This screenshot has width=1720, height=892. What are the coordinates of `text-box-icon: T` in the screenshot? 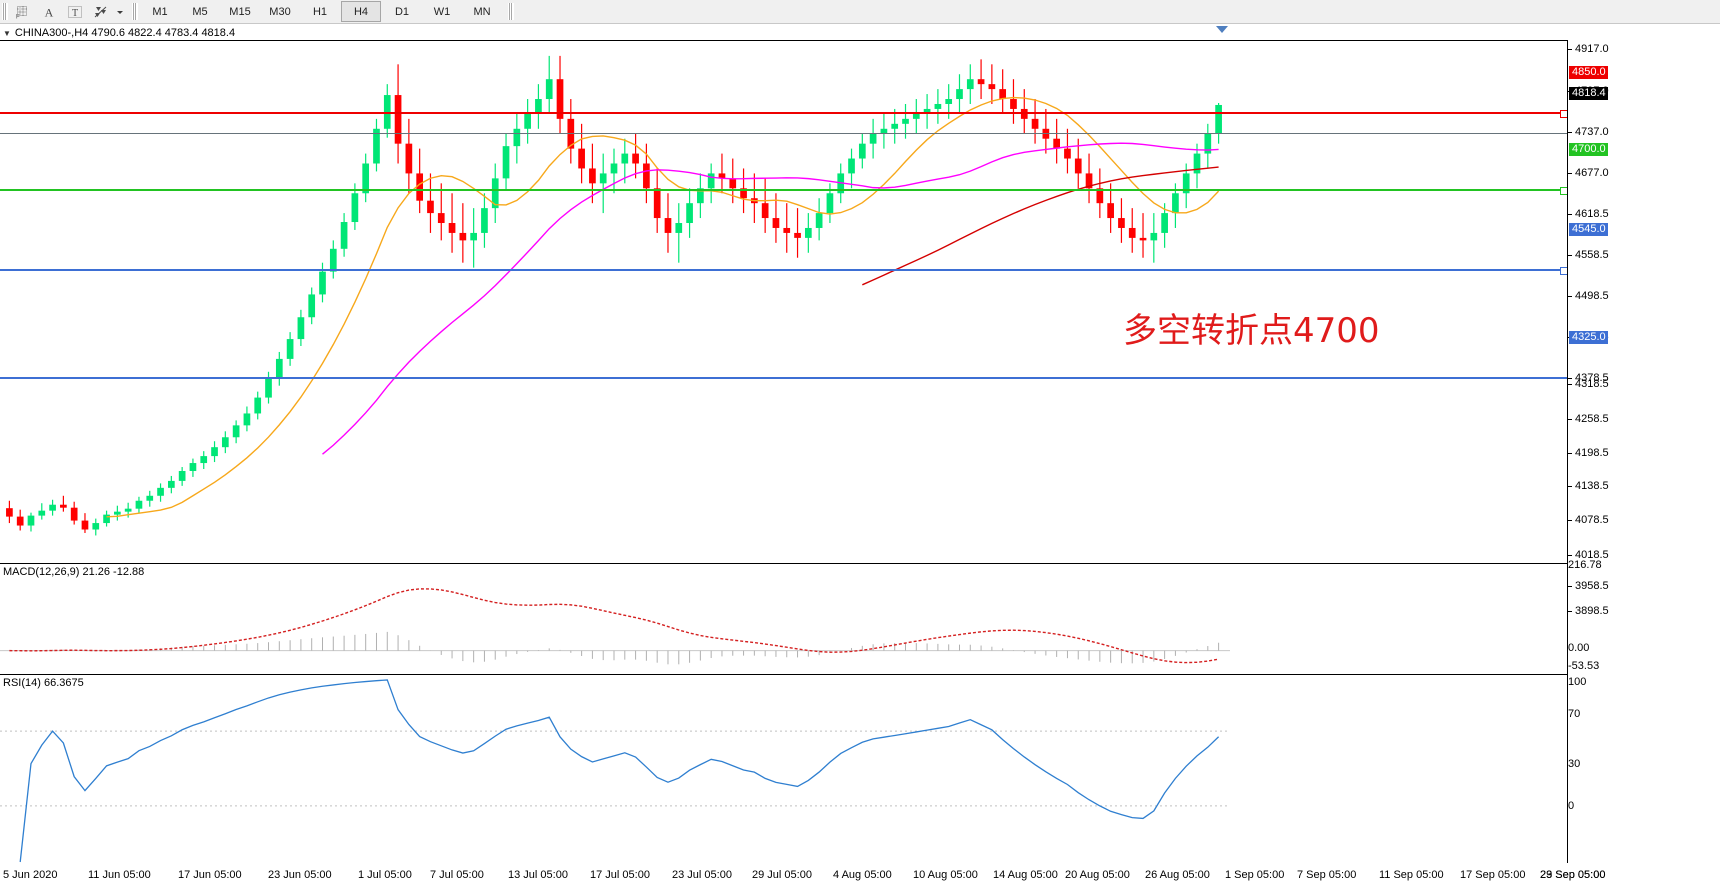 It's located at (75, 11).